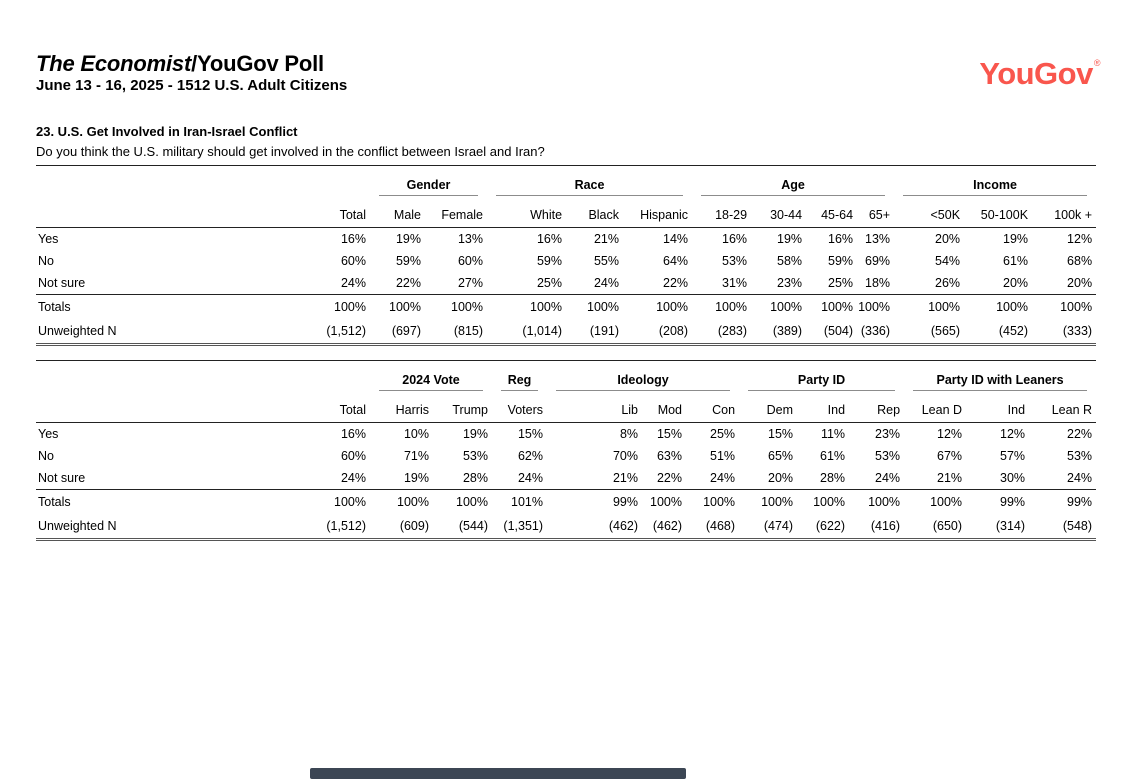  Describe the element at coordinates (841, 239) in the screenshot. I see `data-cell: 16%` at that location.